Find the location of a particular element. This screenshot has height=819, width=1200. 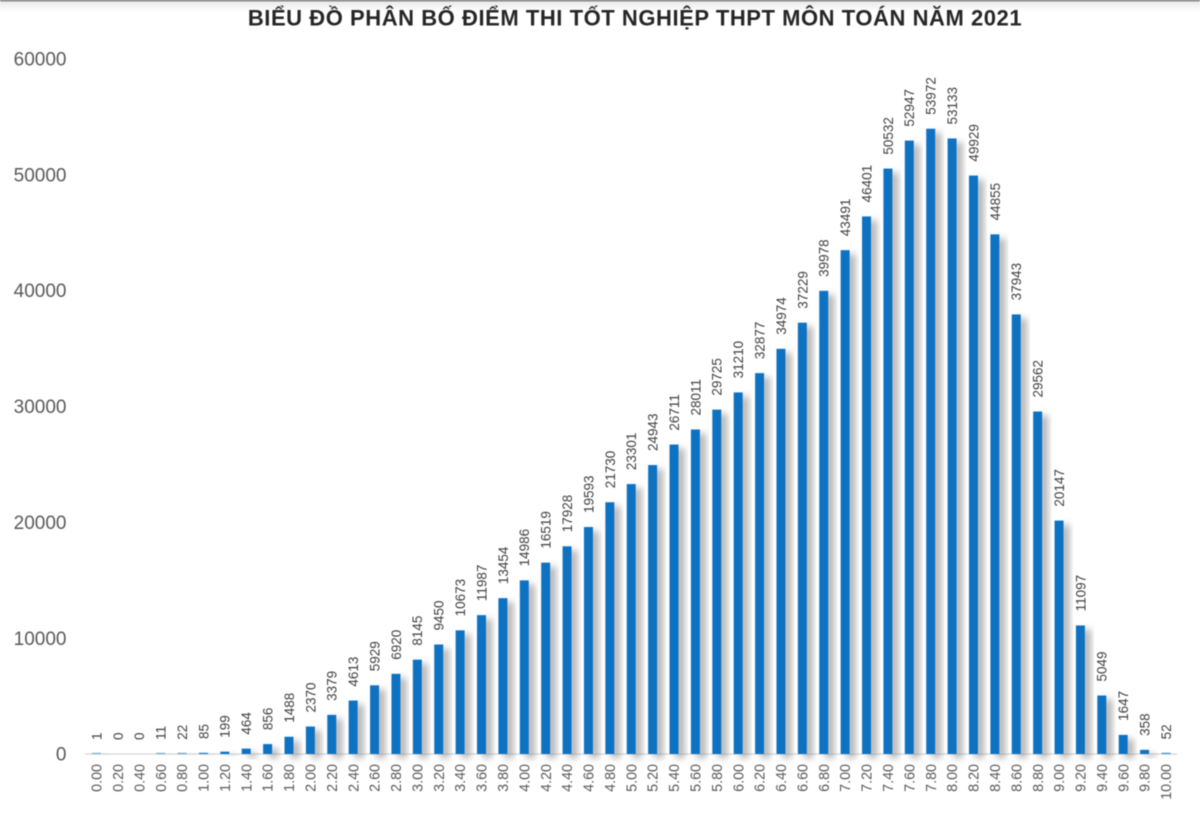

svg-text: 50000 is located at coordinates (40, 175).